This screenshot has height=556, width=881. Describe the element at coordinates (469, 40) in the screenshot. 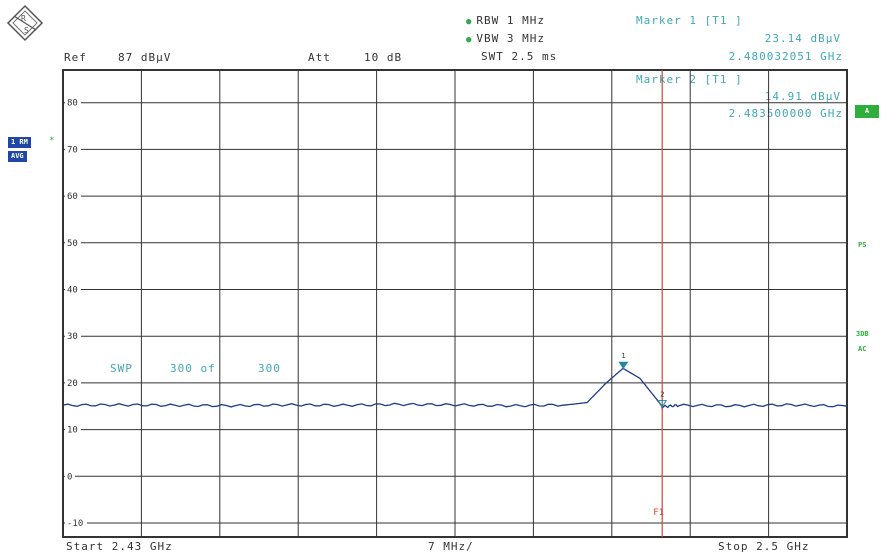

I see `vbw-coupled-indicator-icon: ●` at that location.